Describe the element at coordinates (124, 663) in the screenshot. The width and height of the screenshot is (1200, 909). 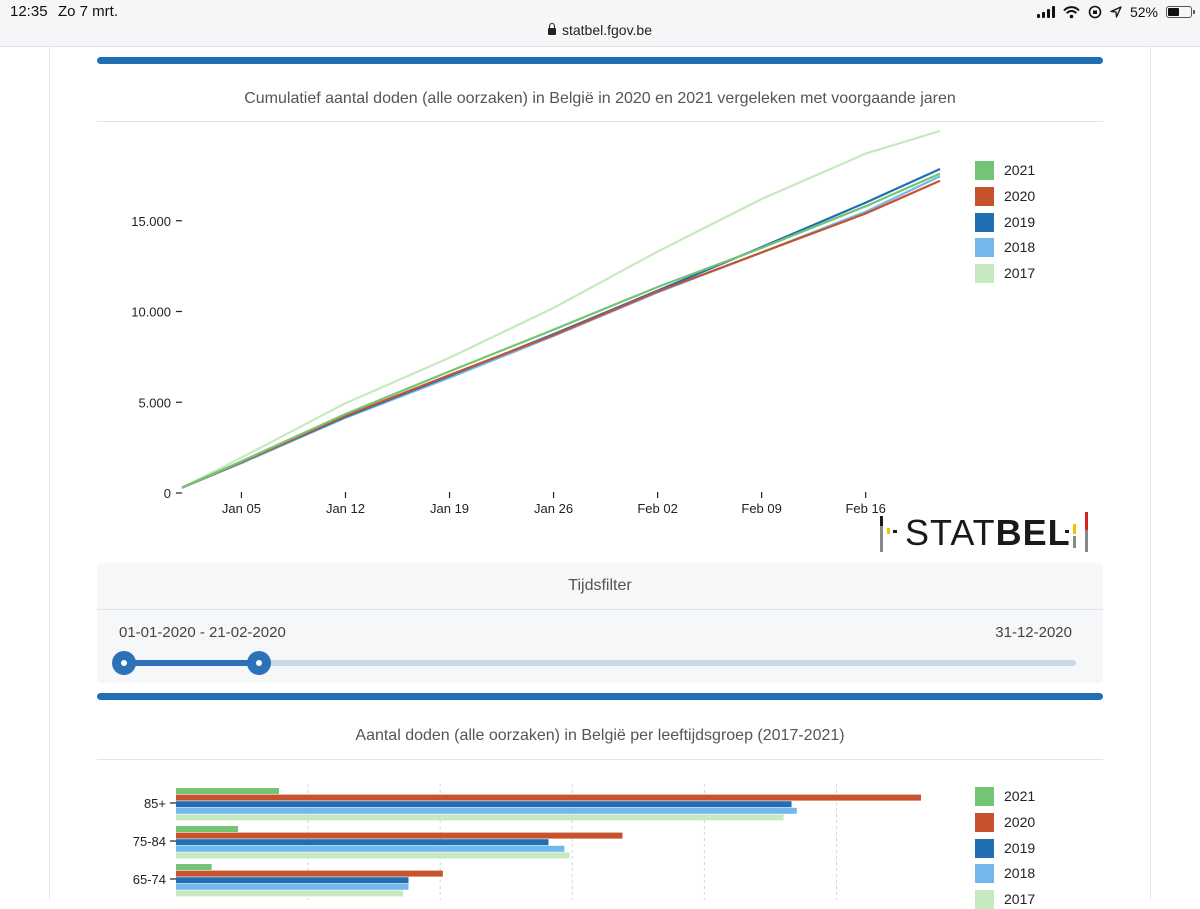
I see `time-slider-start-handle` at that location.